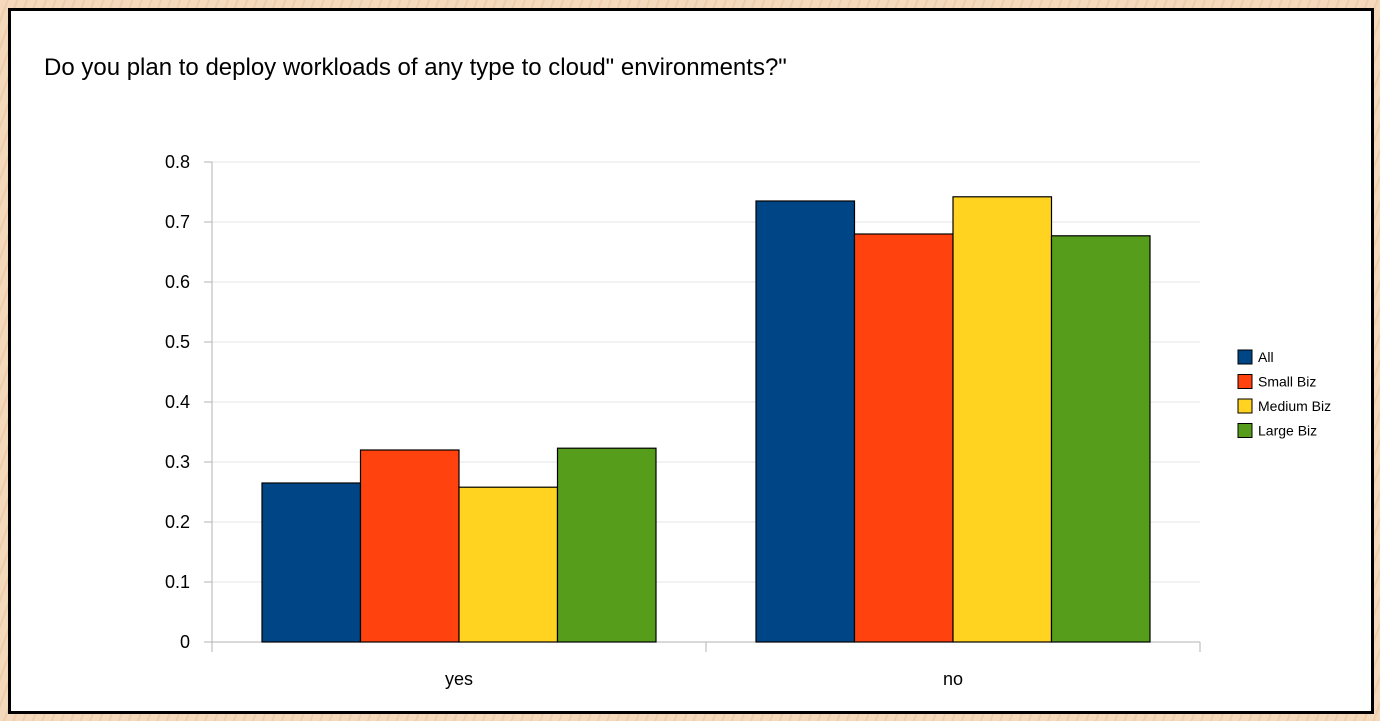 The image size is (1380, 721). What do you see at coordinates (1294, 406) in the screenshot?
I see `legend-label: Medium Biz` at bounding box center [1294, 406].